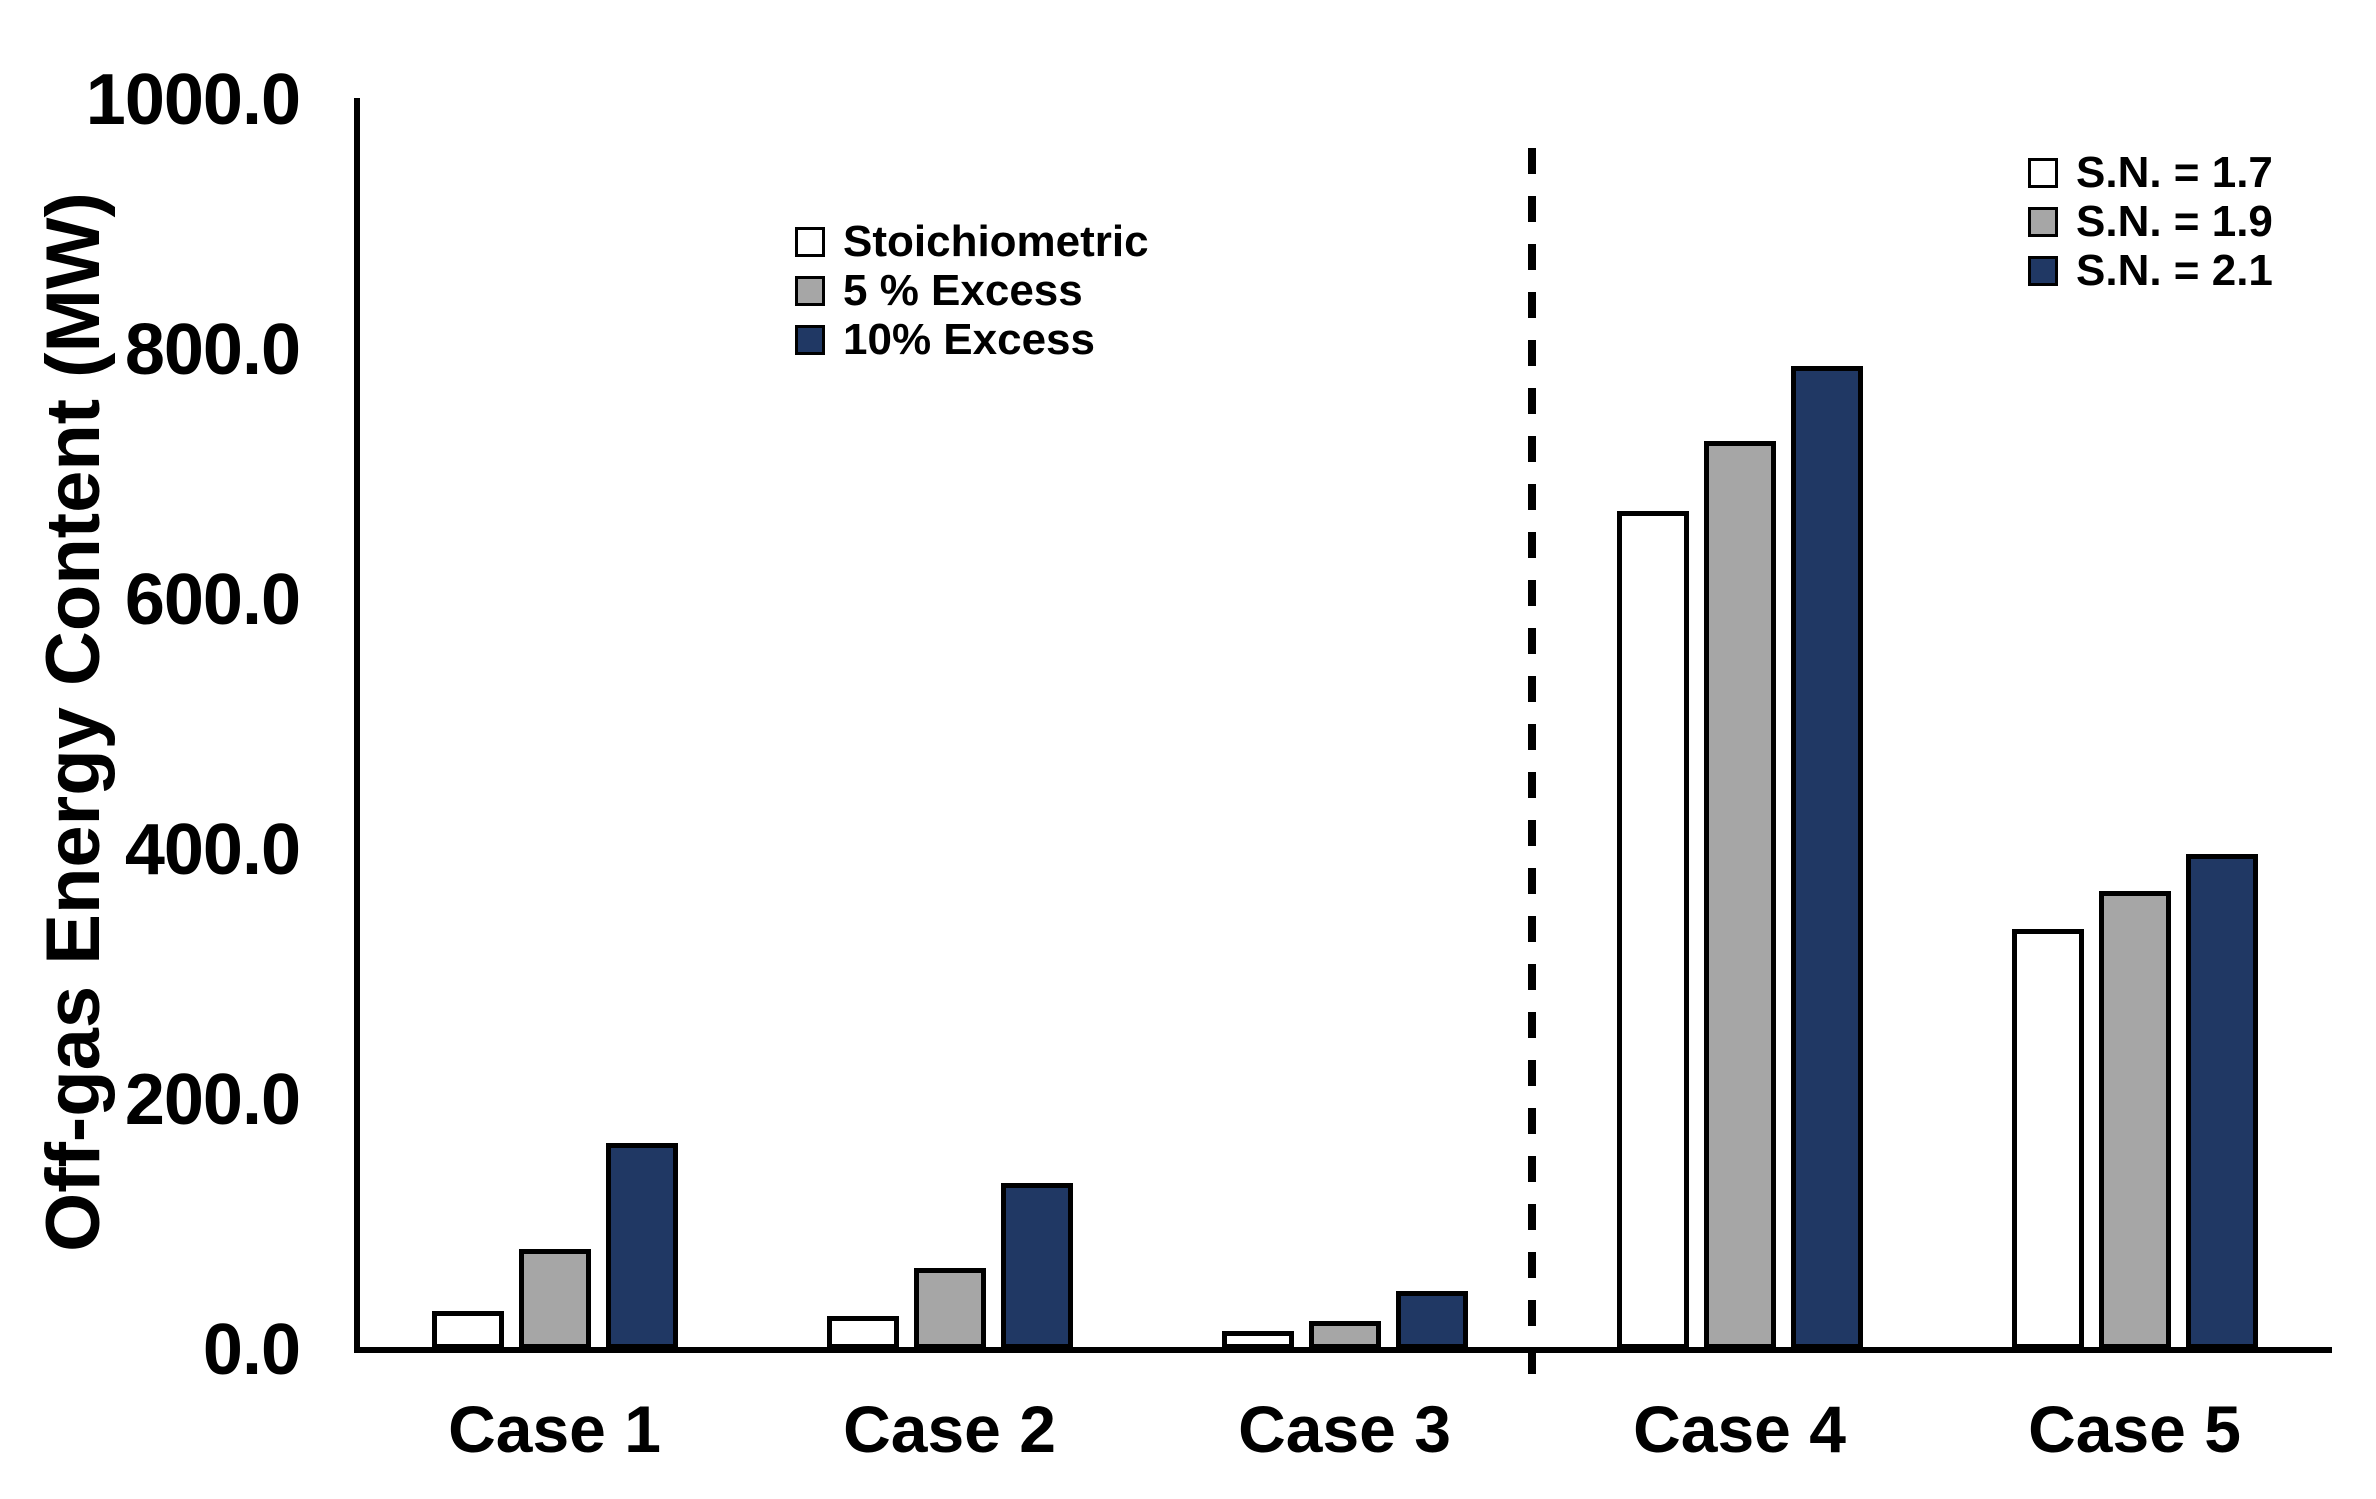  I want to click on legend-label: S.N. = 1.9, so click(2174, 221).